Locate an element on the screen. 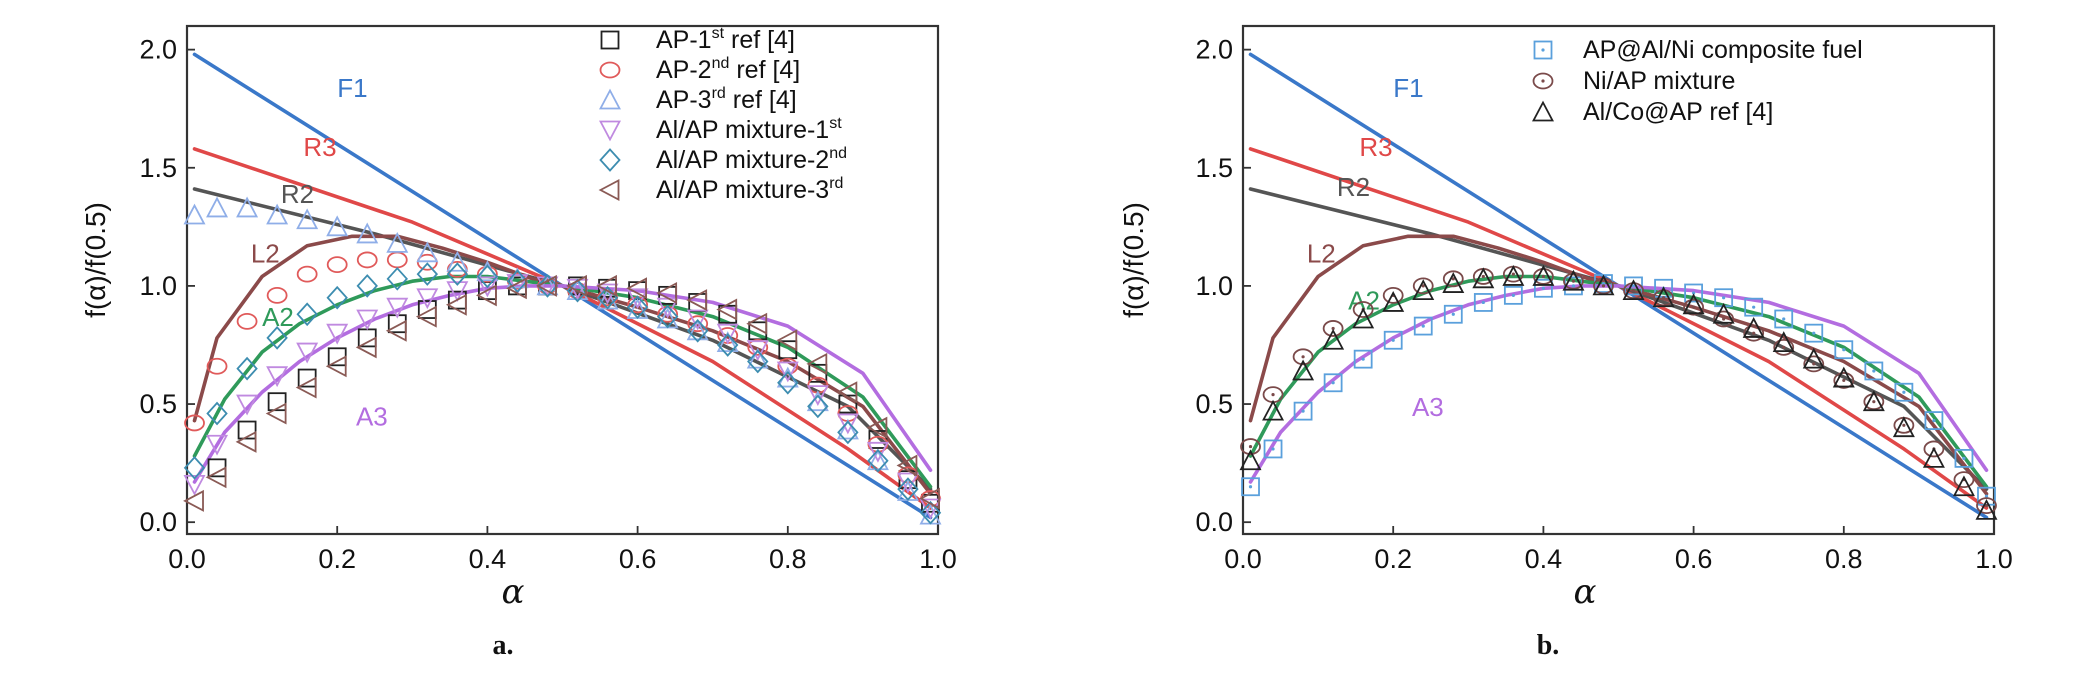 Image resolution: width=2091 pixels, height=680 pixels. panel-b-y-axis: 0.0 0.5 1.0 1.5 2.0 is located at coordinates (1223, 286).